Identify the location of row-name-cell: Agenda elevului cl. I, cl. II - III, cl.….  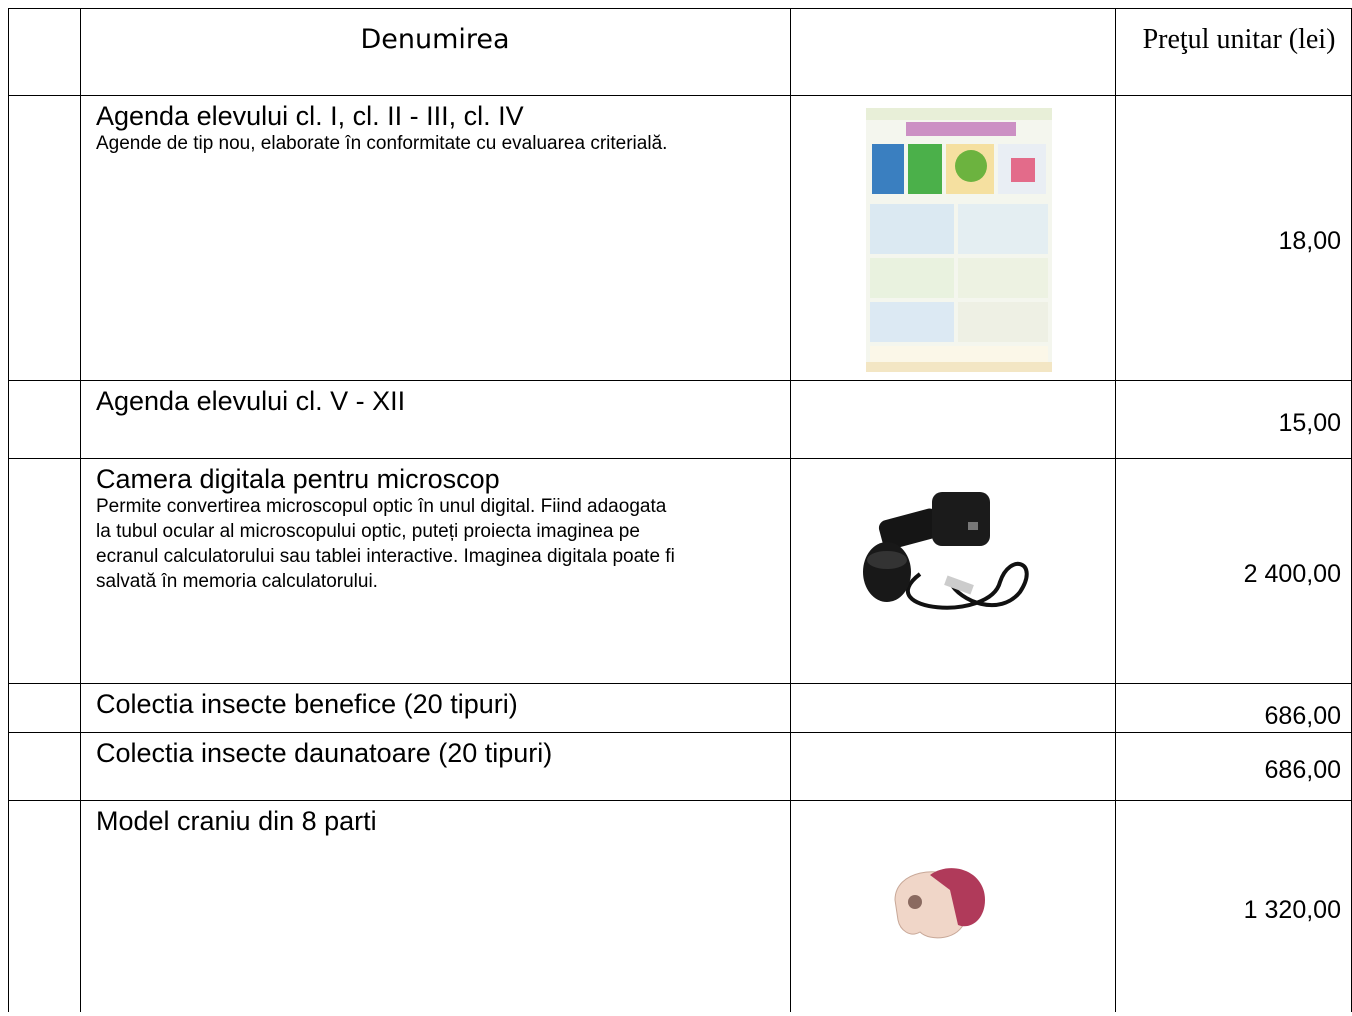
(443, 128).